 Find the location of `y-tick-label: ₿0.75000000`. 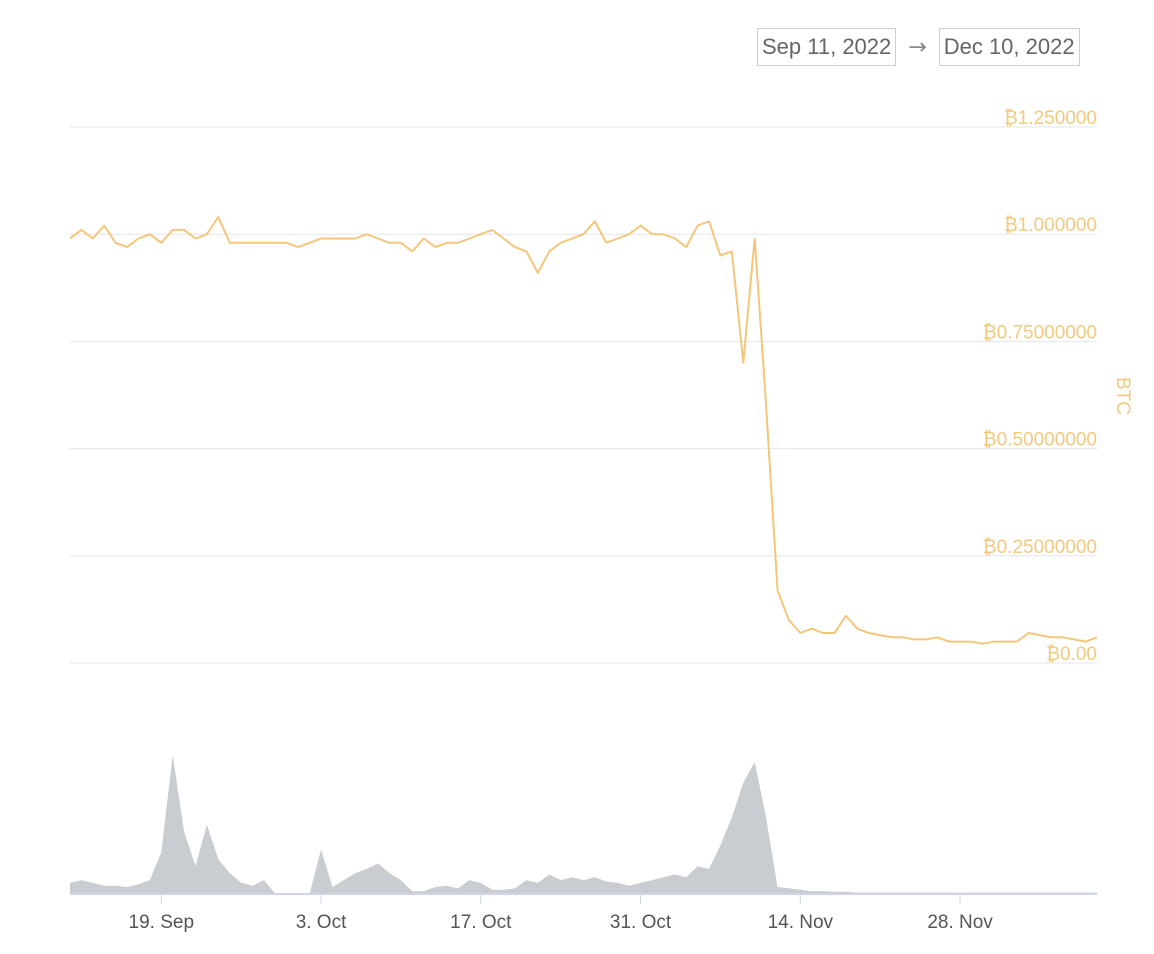

y-tick-label: ₿0.75000000 is located at coordinates (1040, 332).